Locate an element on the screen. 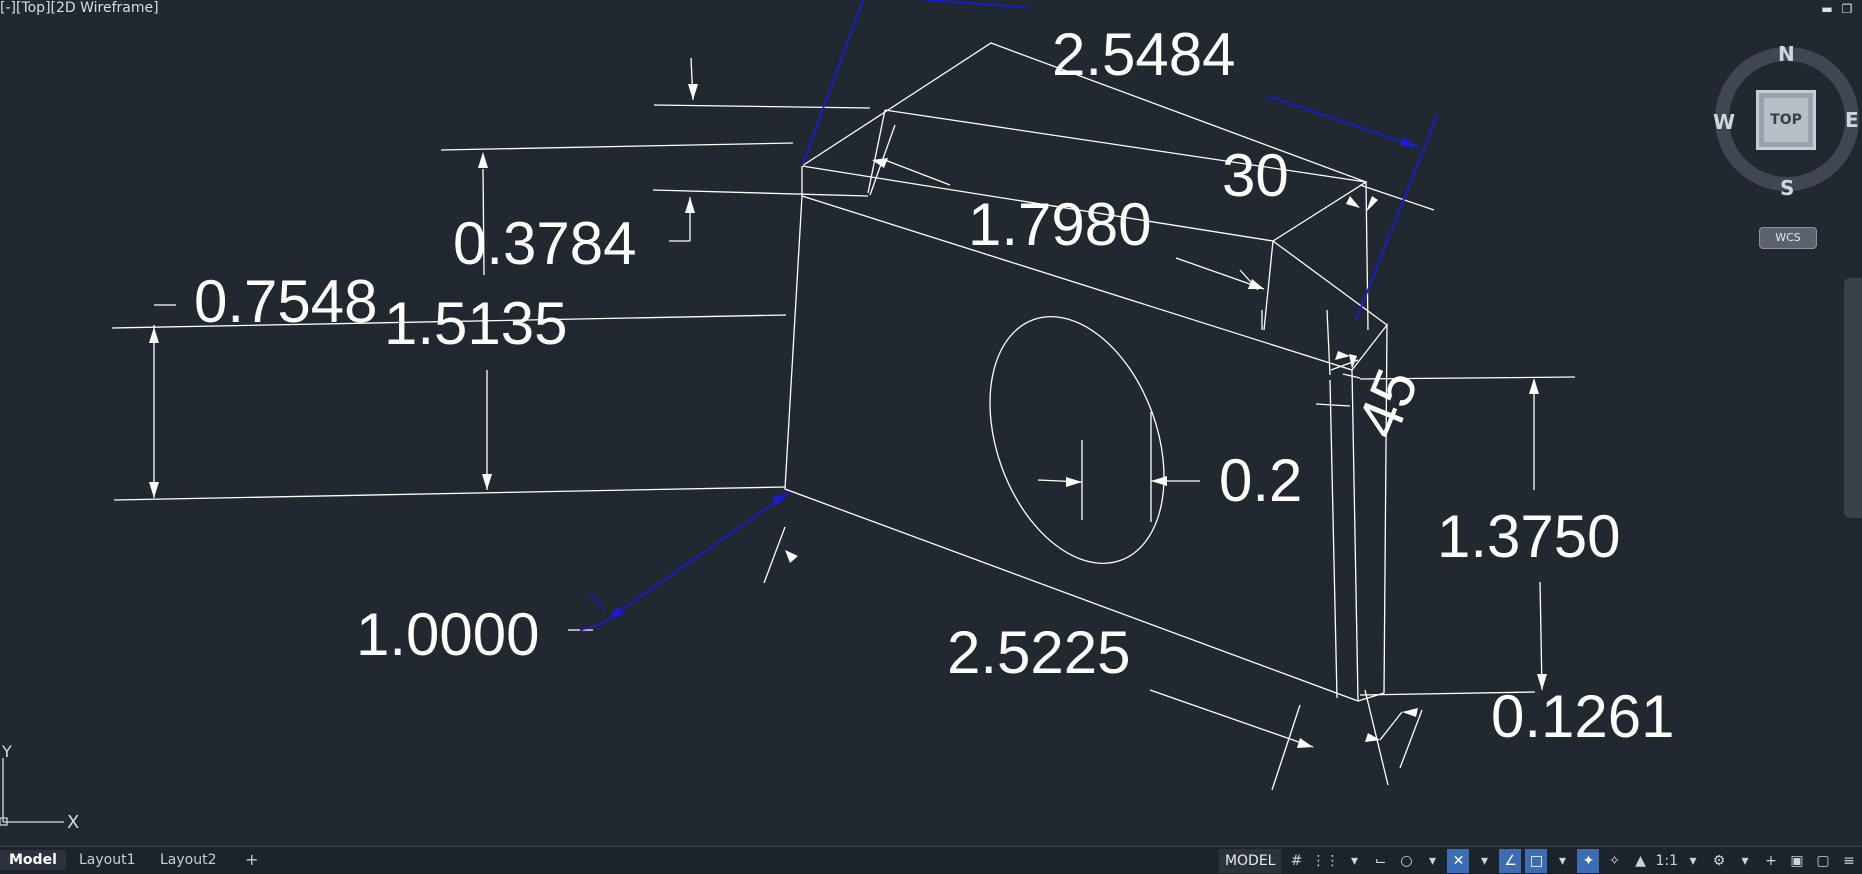 The image size is (1862, 874). ucs-x-label: X is located at coordinates (73, 821).